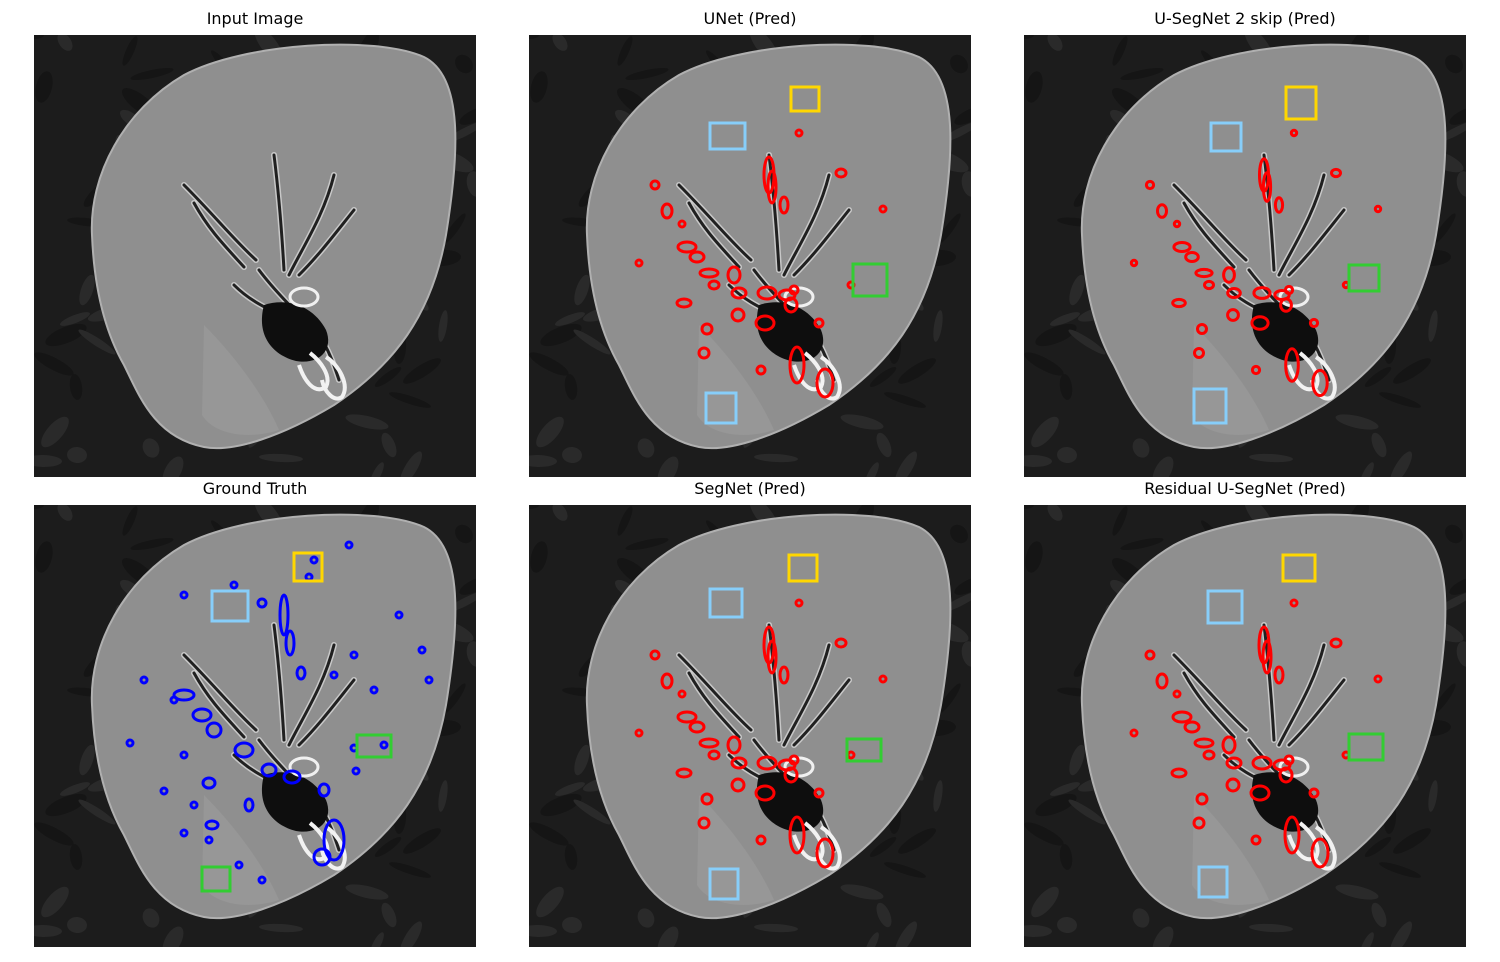 The width and height of the screenshot is (1500, 962). I want to click on panel-title: Ground Truth, so click(255, 488).